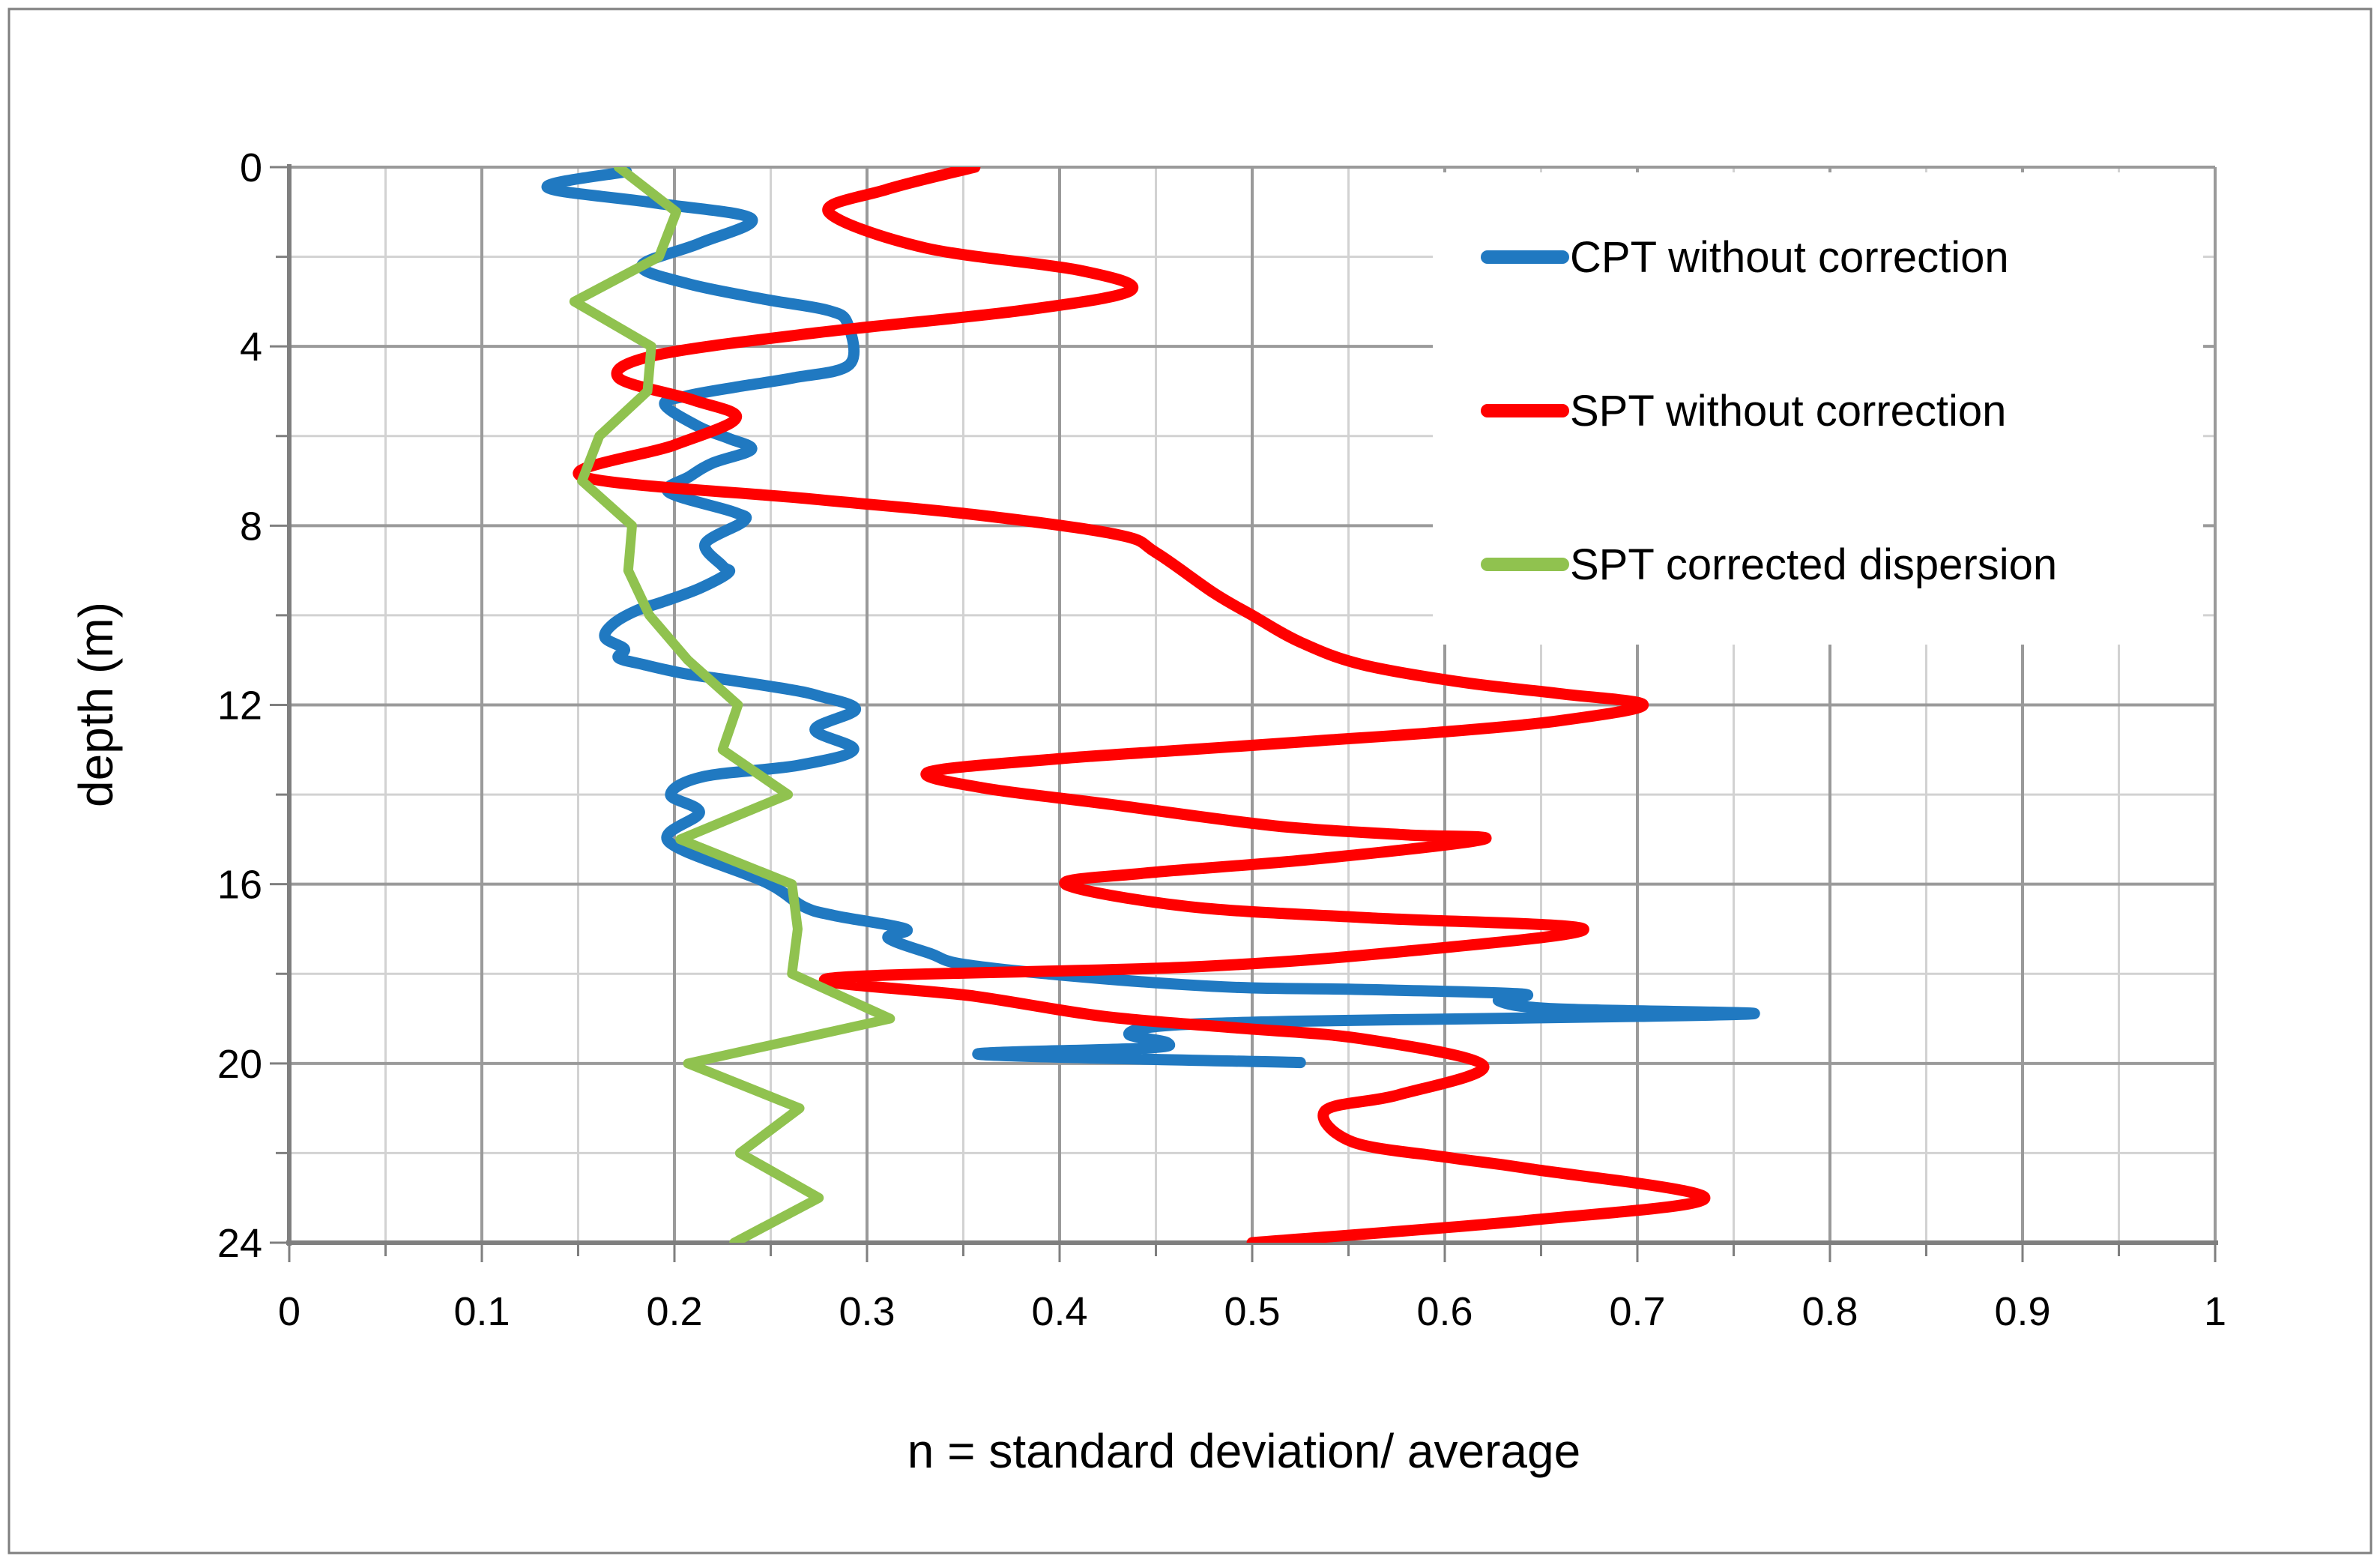  I want to click on legend-label-2: SPT corrected dispersion, so click(1813, 565).